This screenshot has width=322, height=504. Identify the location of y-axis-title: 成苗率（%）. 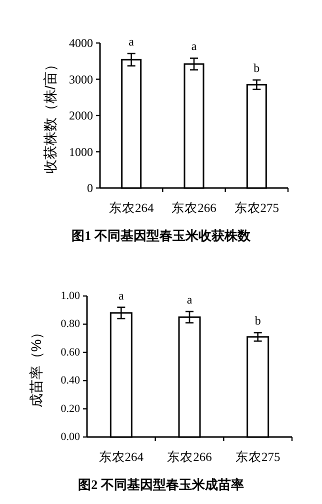
(36, 366).